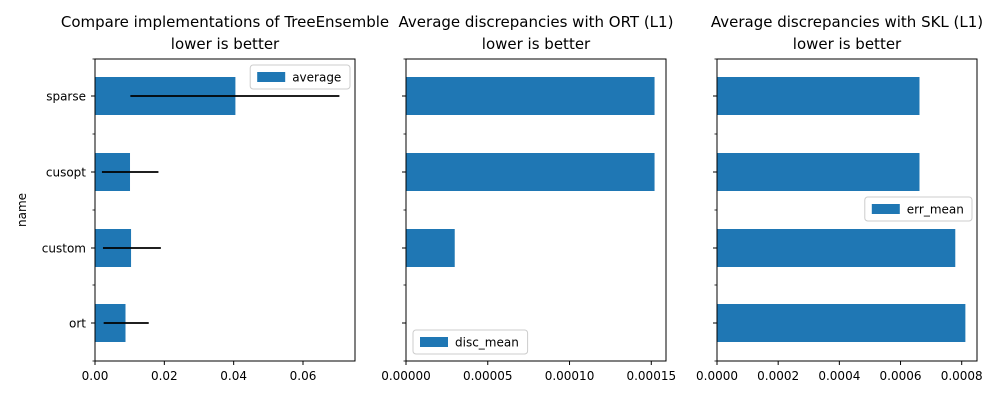  I want to click on legend-label: err_mean, so click(935, 210).